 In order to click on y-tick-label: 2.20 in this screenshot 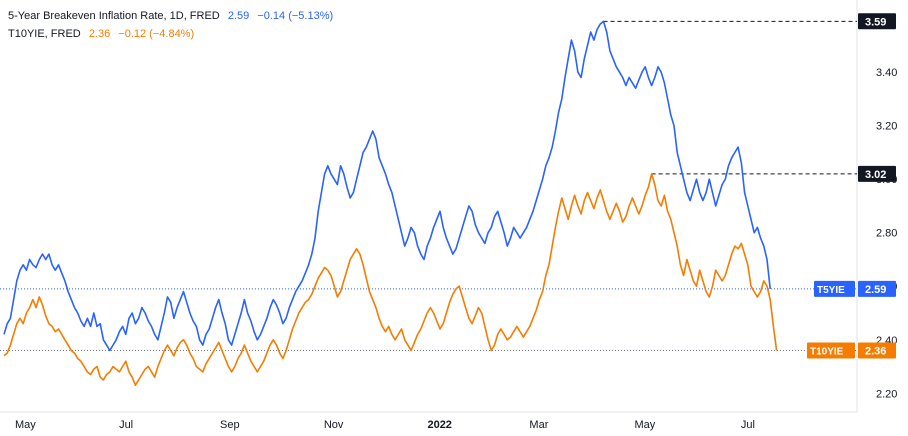, I will do `click(886, 394)`.